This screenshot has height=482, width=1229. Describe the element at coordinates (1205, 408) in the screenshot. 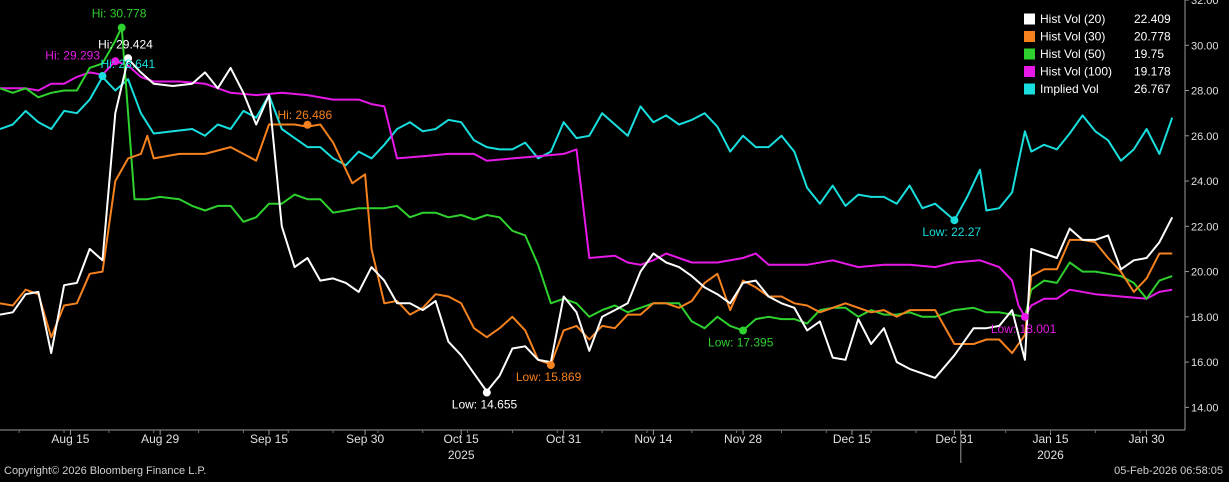

I see `y-tick-label: 14.00` at that location.